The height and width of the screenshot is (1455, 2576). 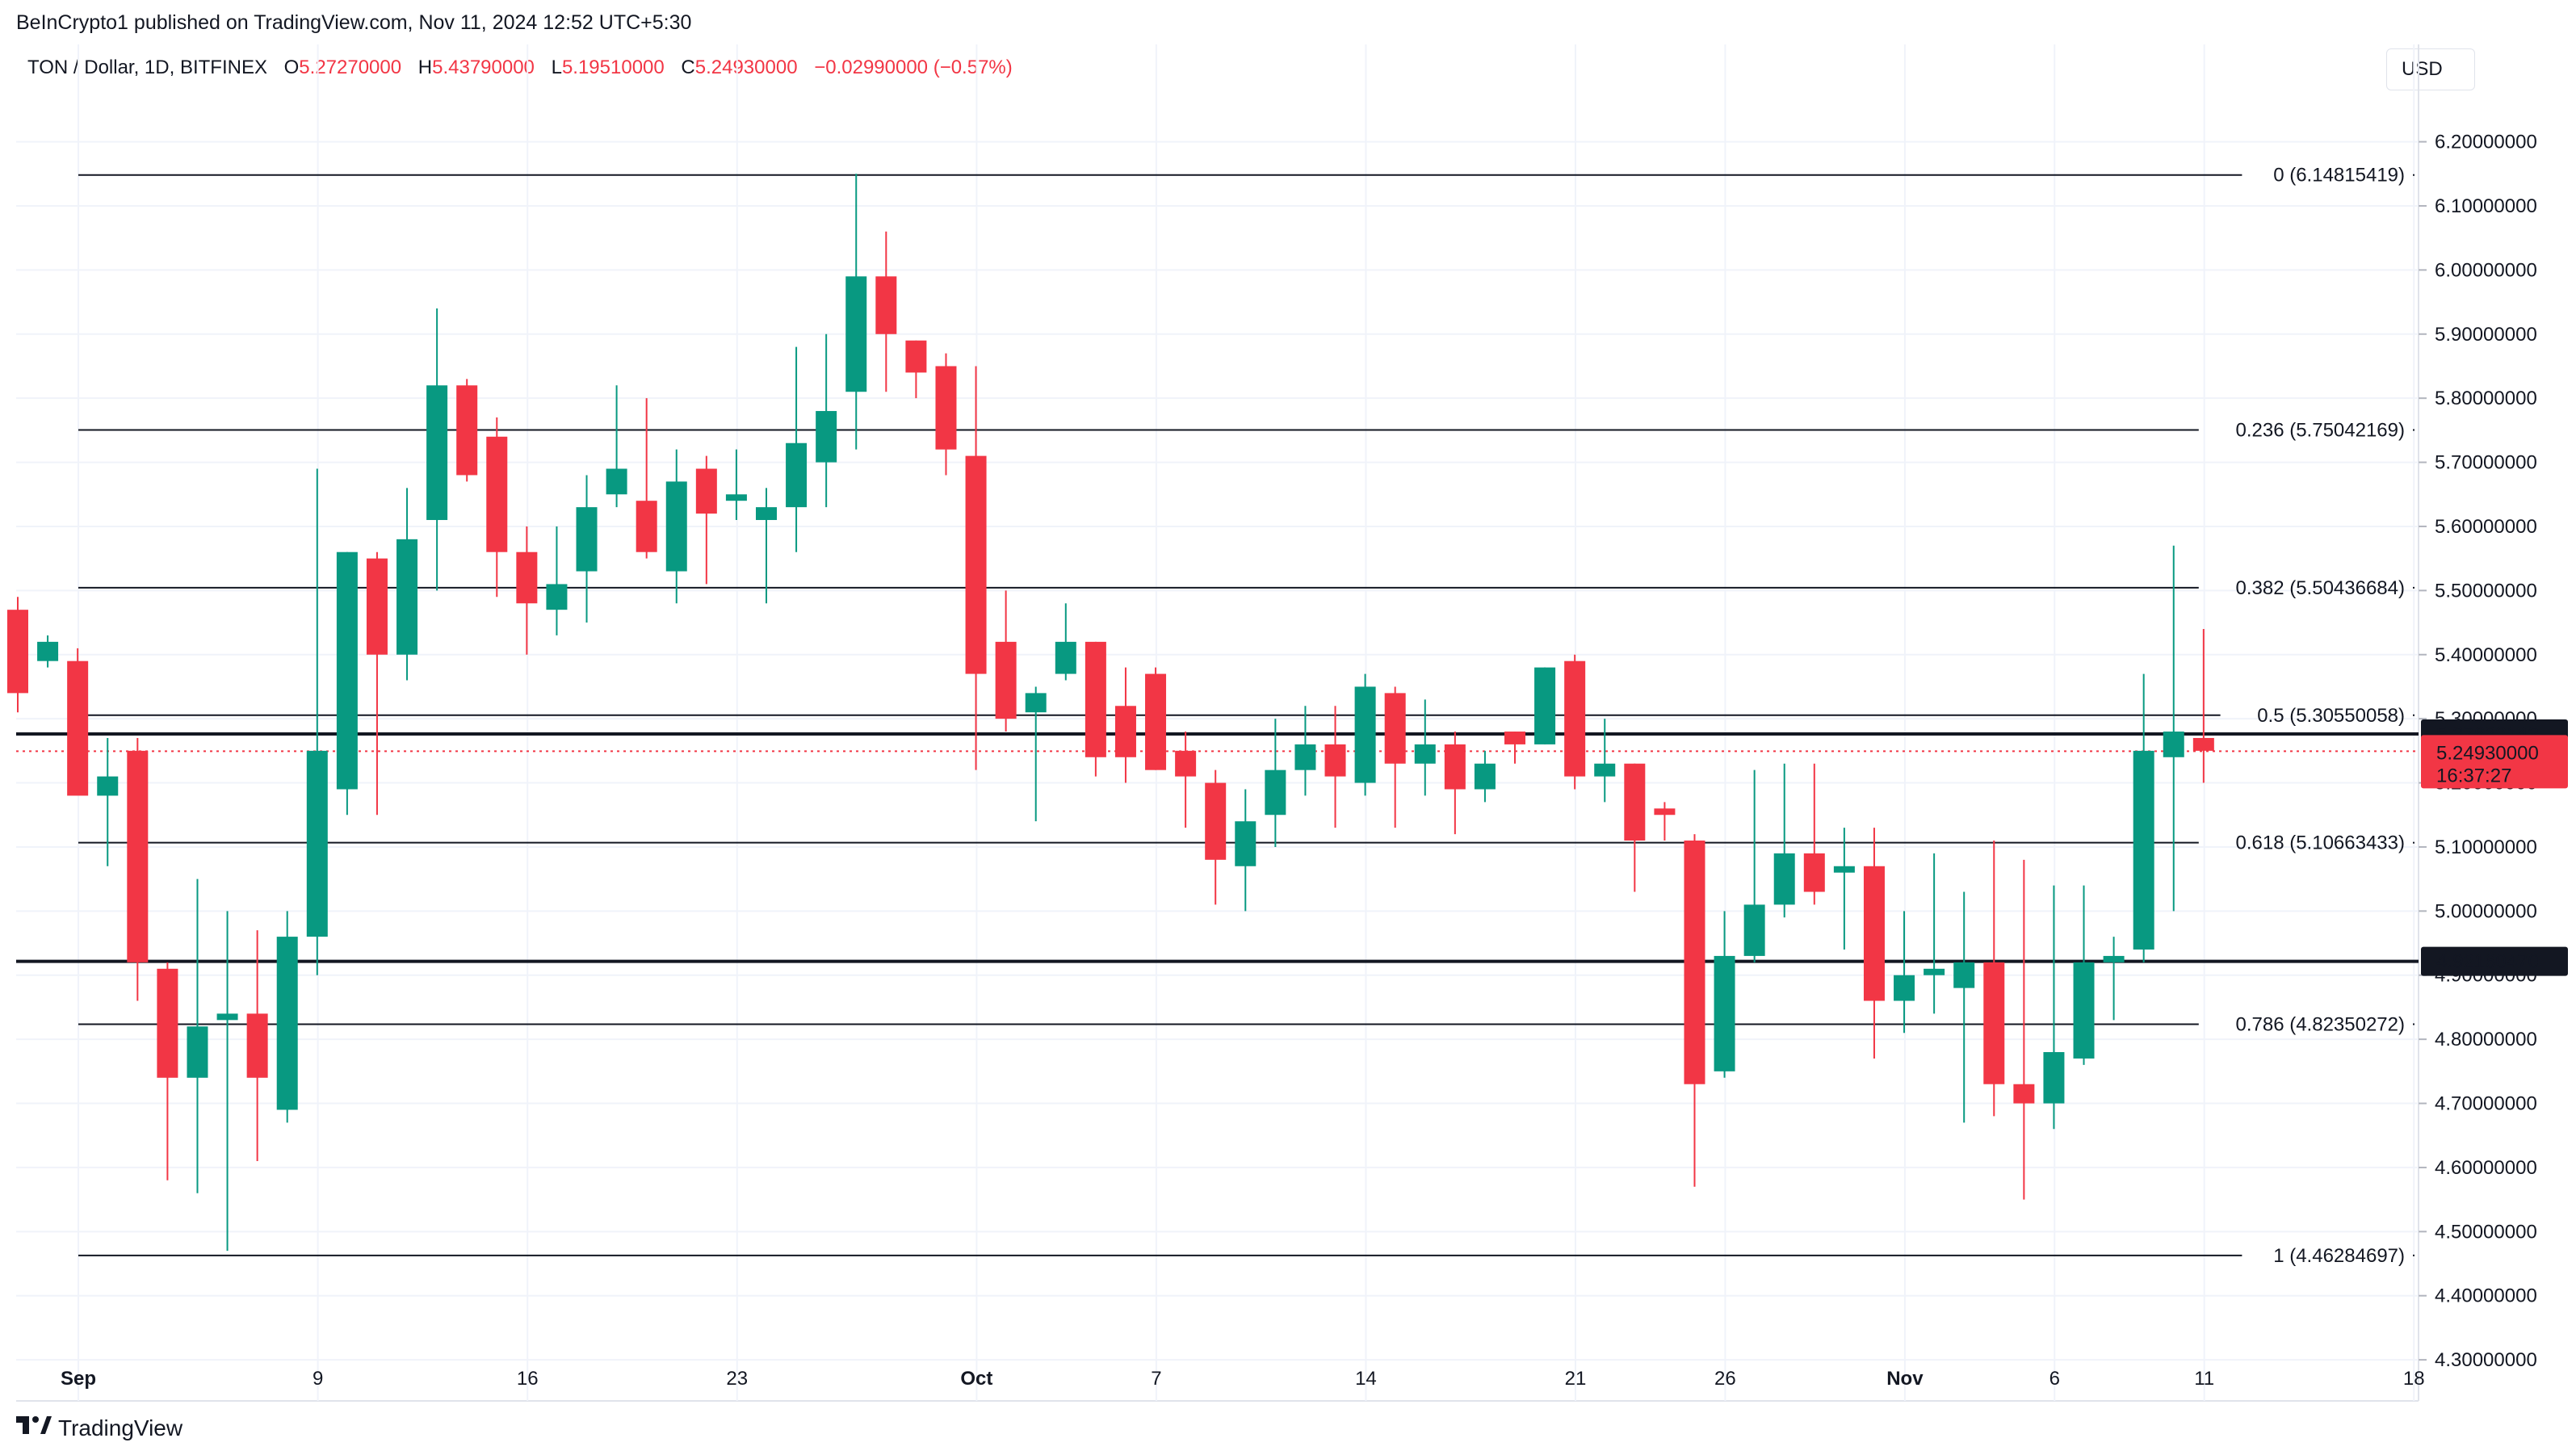 What do you see at coordinates (1156, 1379) in the screenshot?
I see `time-tick-label: 7` at bounding box center [1156, 1379].